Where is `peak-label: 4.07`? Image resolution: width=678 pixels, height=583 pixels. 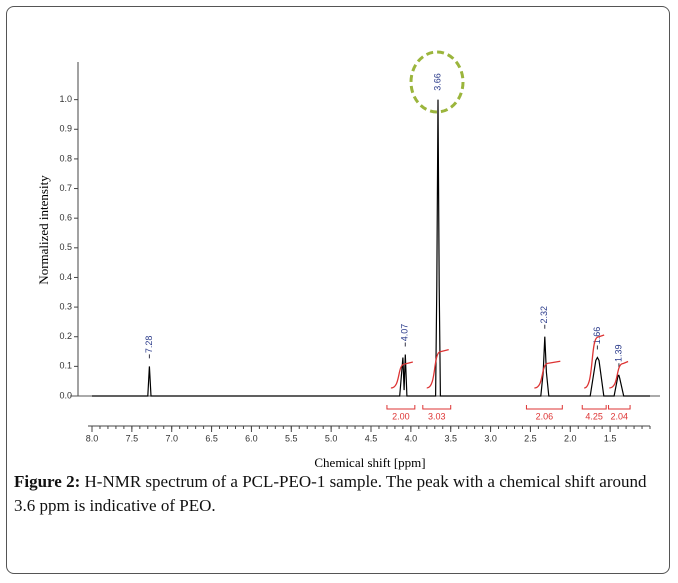
peak-label: 4.07 is located at coordinates (405, 333).